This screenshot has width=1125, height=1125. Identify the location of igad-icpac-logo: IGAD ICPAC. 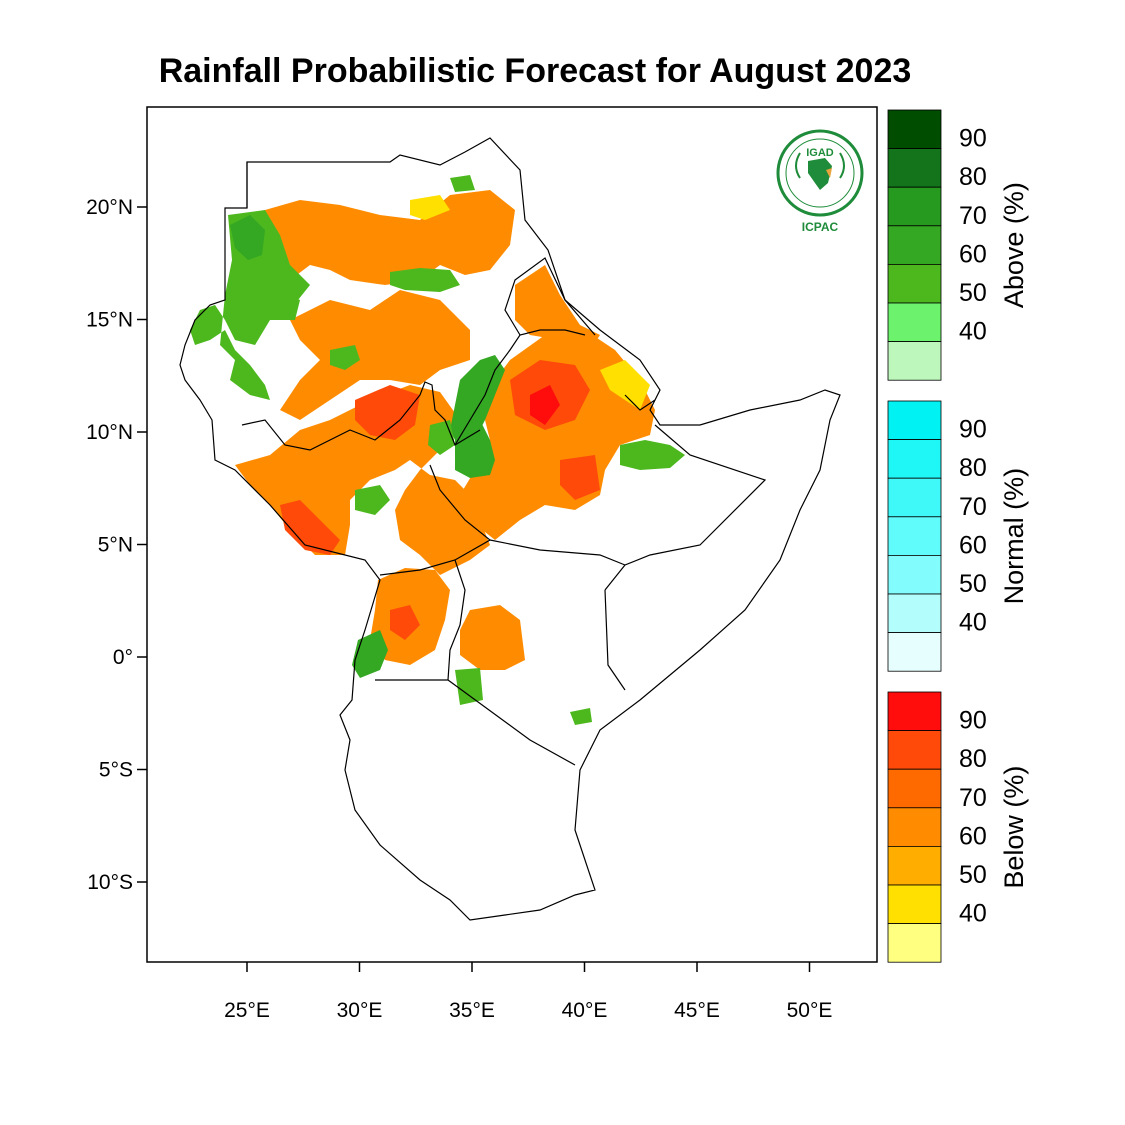
(820, 181).